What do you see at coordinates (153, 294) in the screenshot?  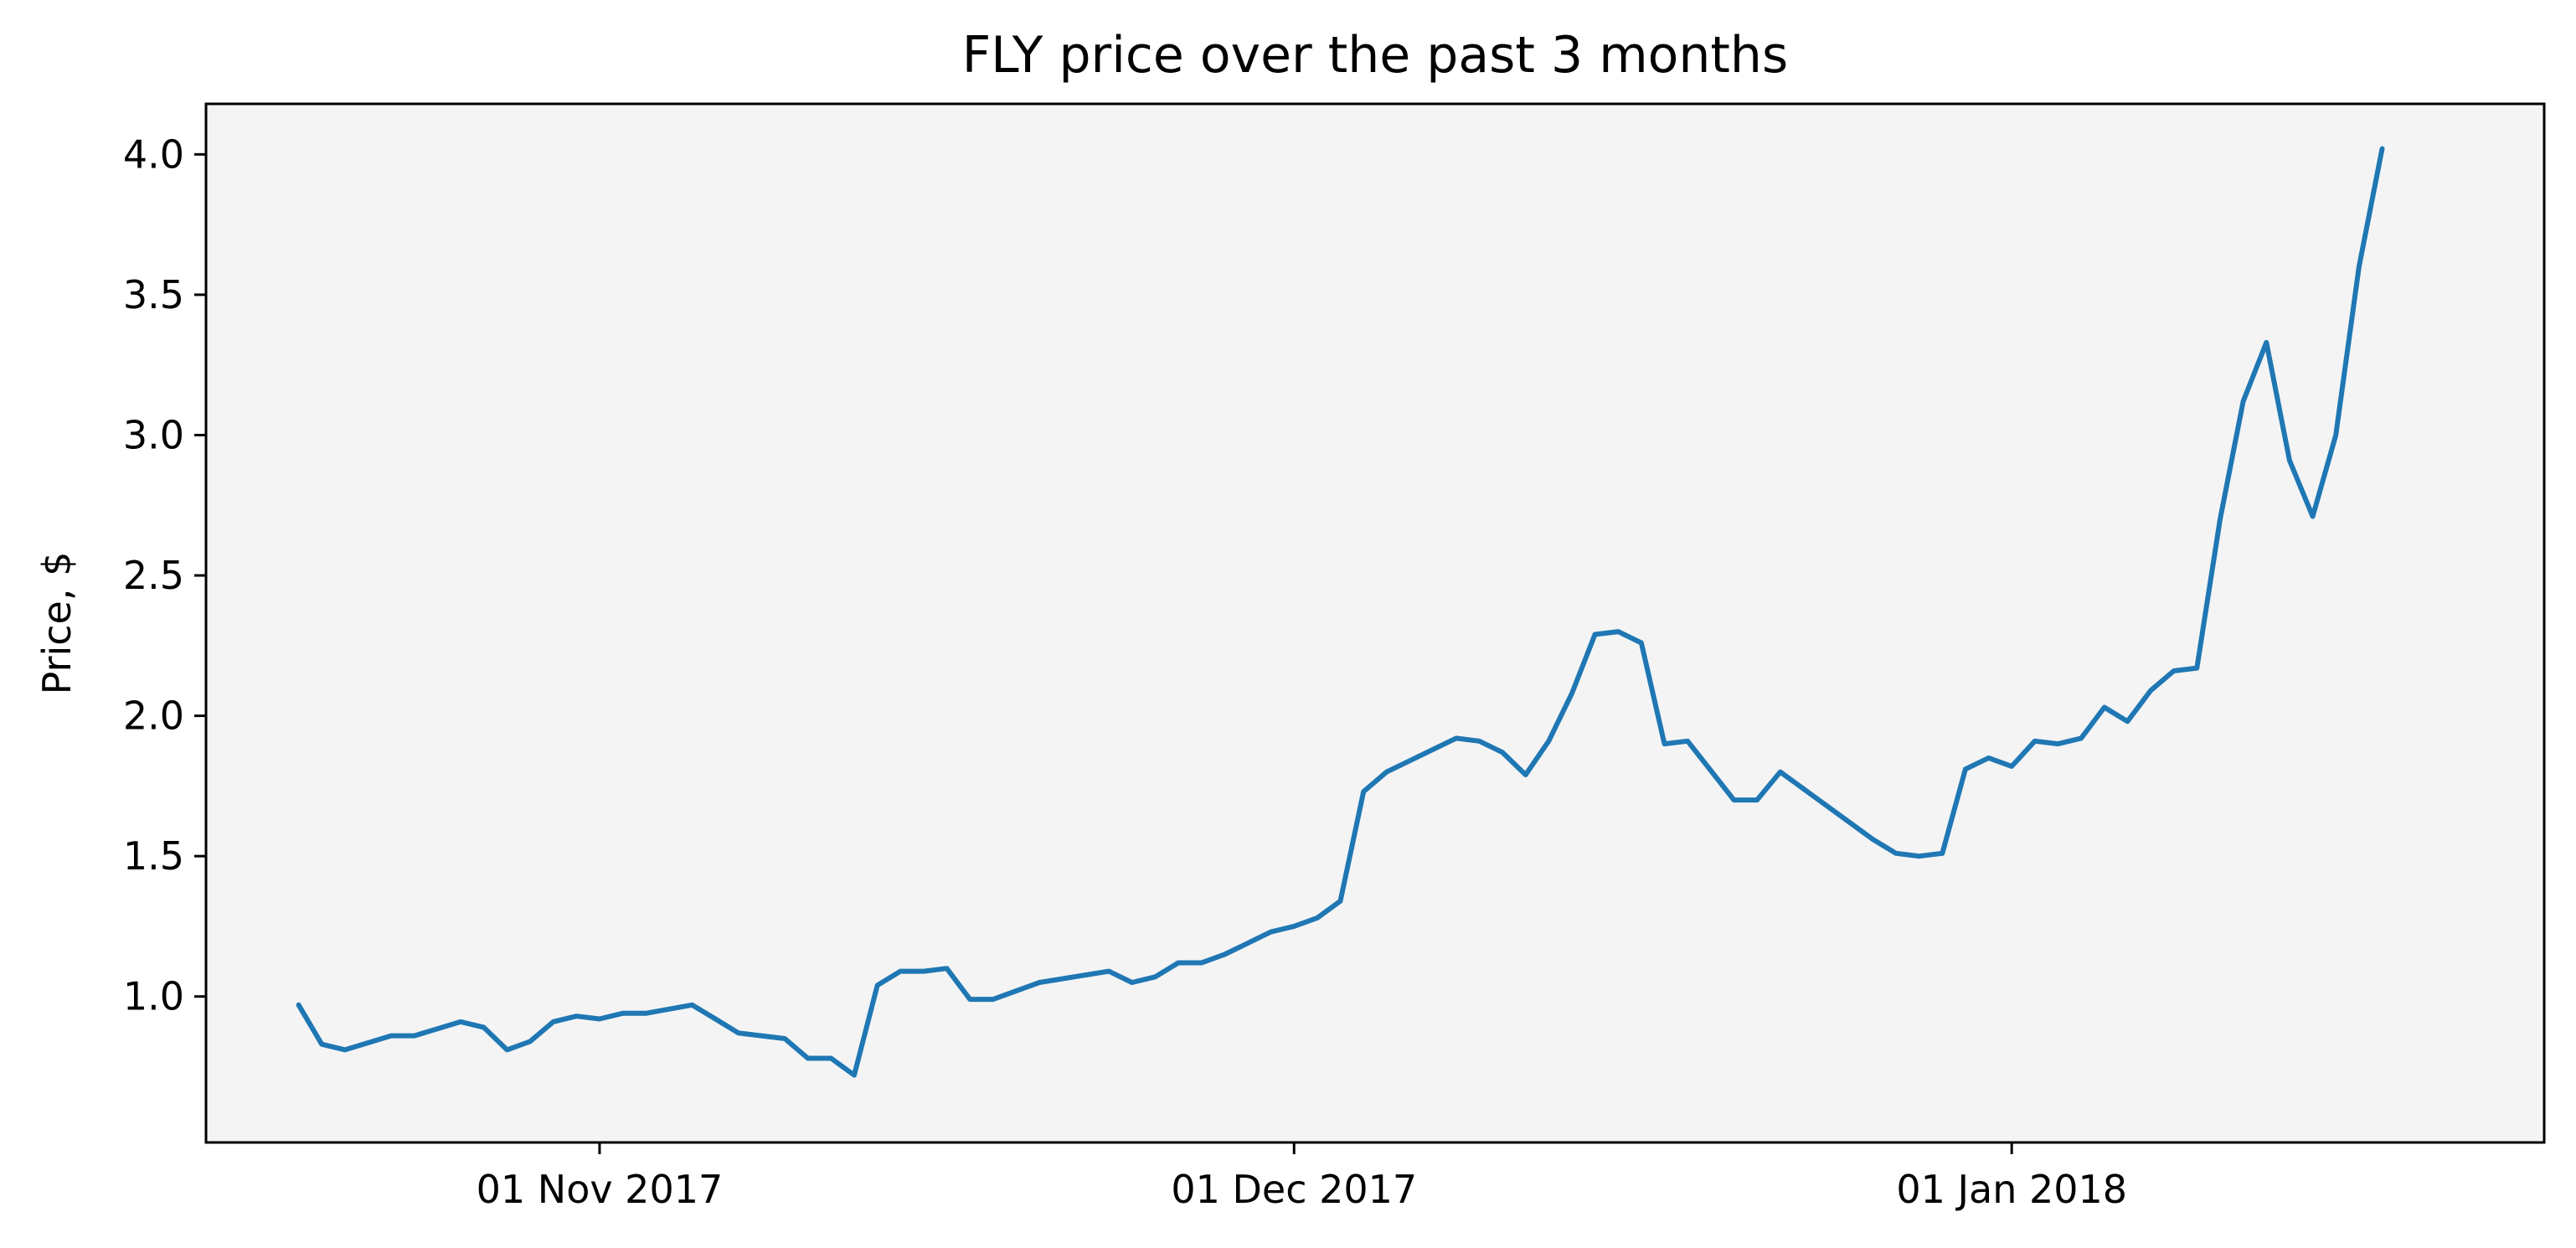 I see `y-tick-label: 3.5` at bounding box center [153, 294].